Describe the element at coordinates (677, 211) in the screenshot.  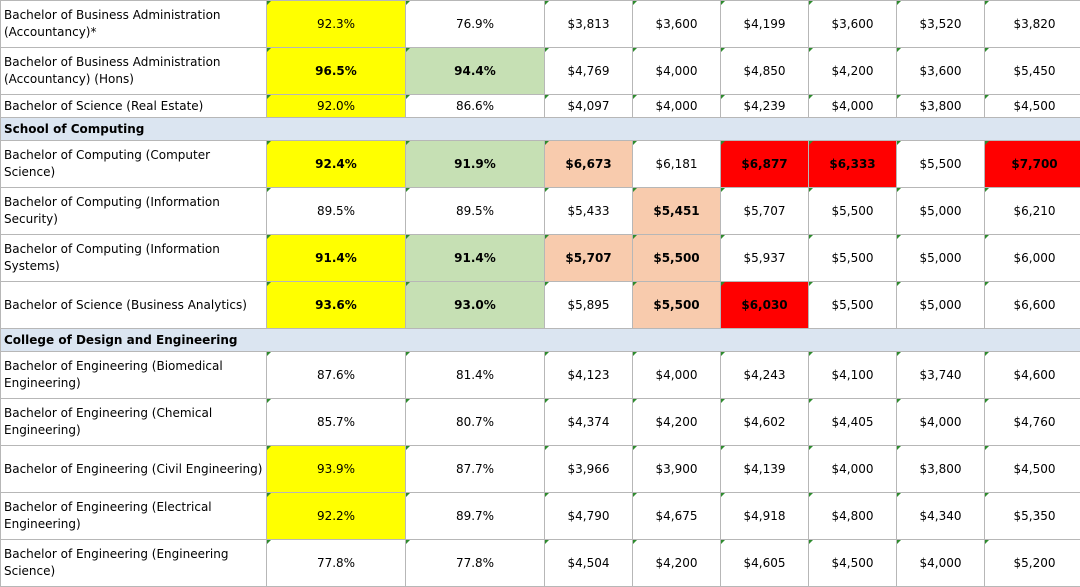
I see `value-cell-col-4: $5,451` at that location.